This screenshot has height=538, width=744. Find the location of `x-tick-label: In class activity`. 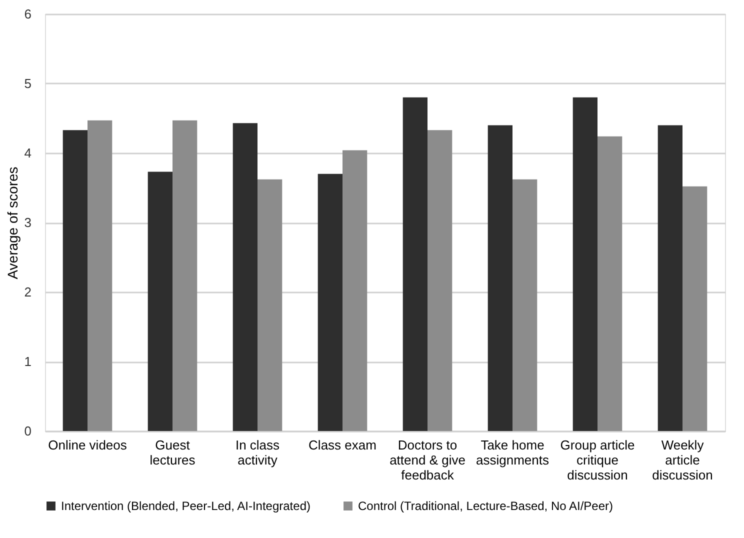

x-tick-label: In class activity is located at coordinates (257, 453).